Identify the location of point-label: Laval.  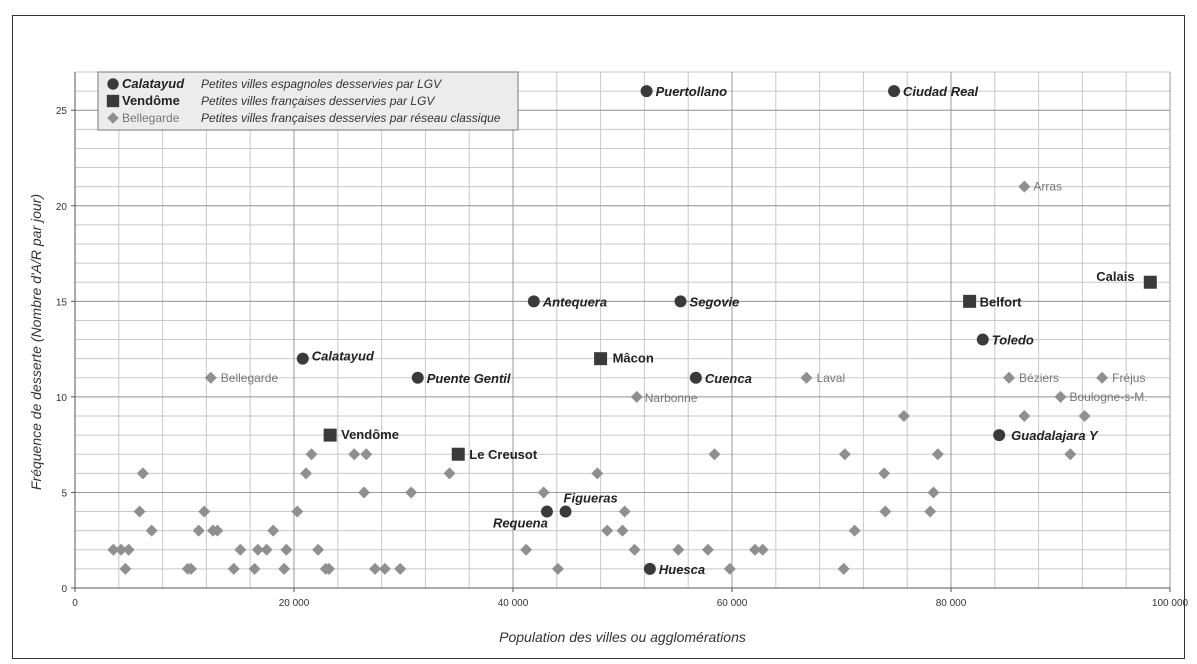
(830, 378).